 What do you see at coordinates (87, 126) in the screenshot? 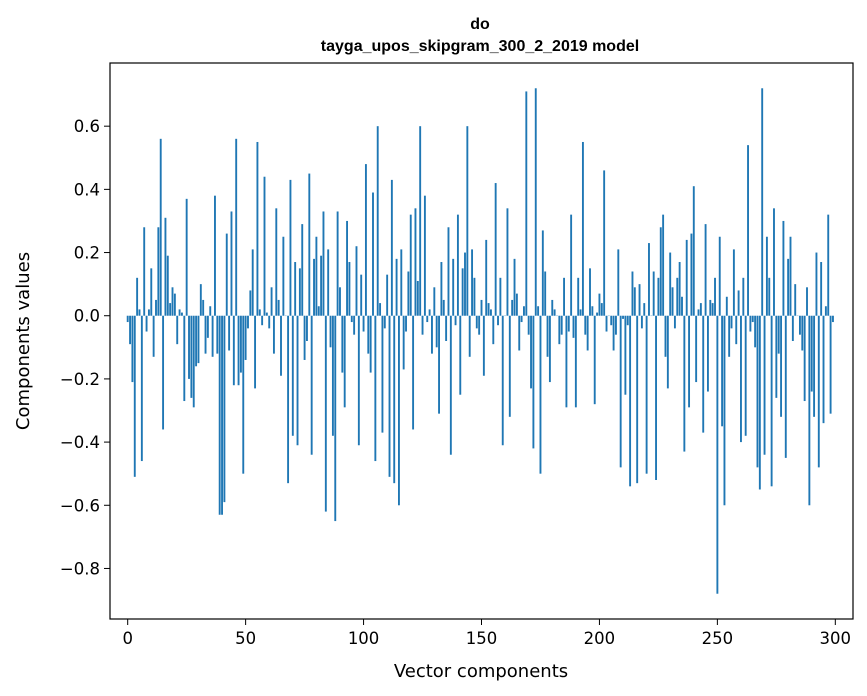
I see `y-tick-label: 0.6` at bounding box center [87, 126].